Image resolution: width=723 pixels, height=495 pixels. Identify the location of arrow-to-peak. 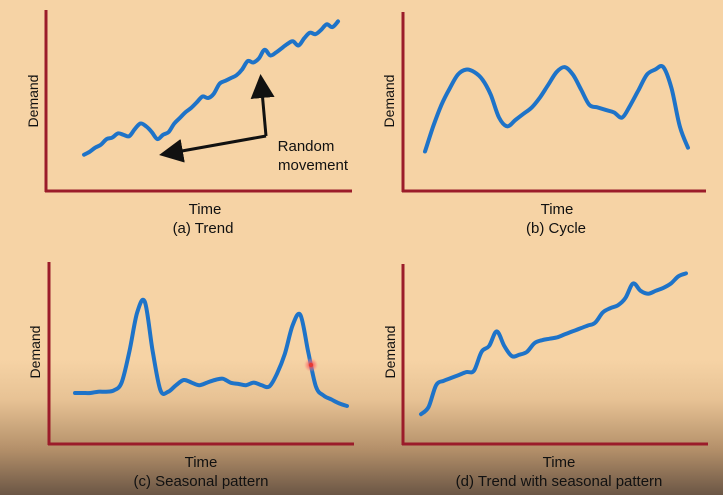
(262, 105).